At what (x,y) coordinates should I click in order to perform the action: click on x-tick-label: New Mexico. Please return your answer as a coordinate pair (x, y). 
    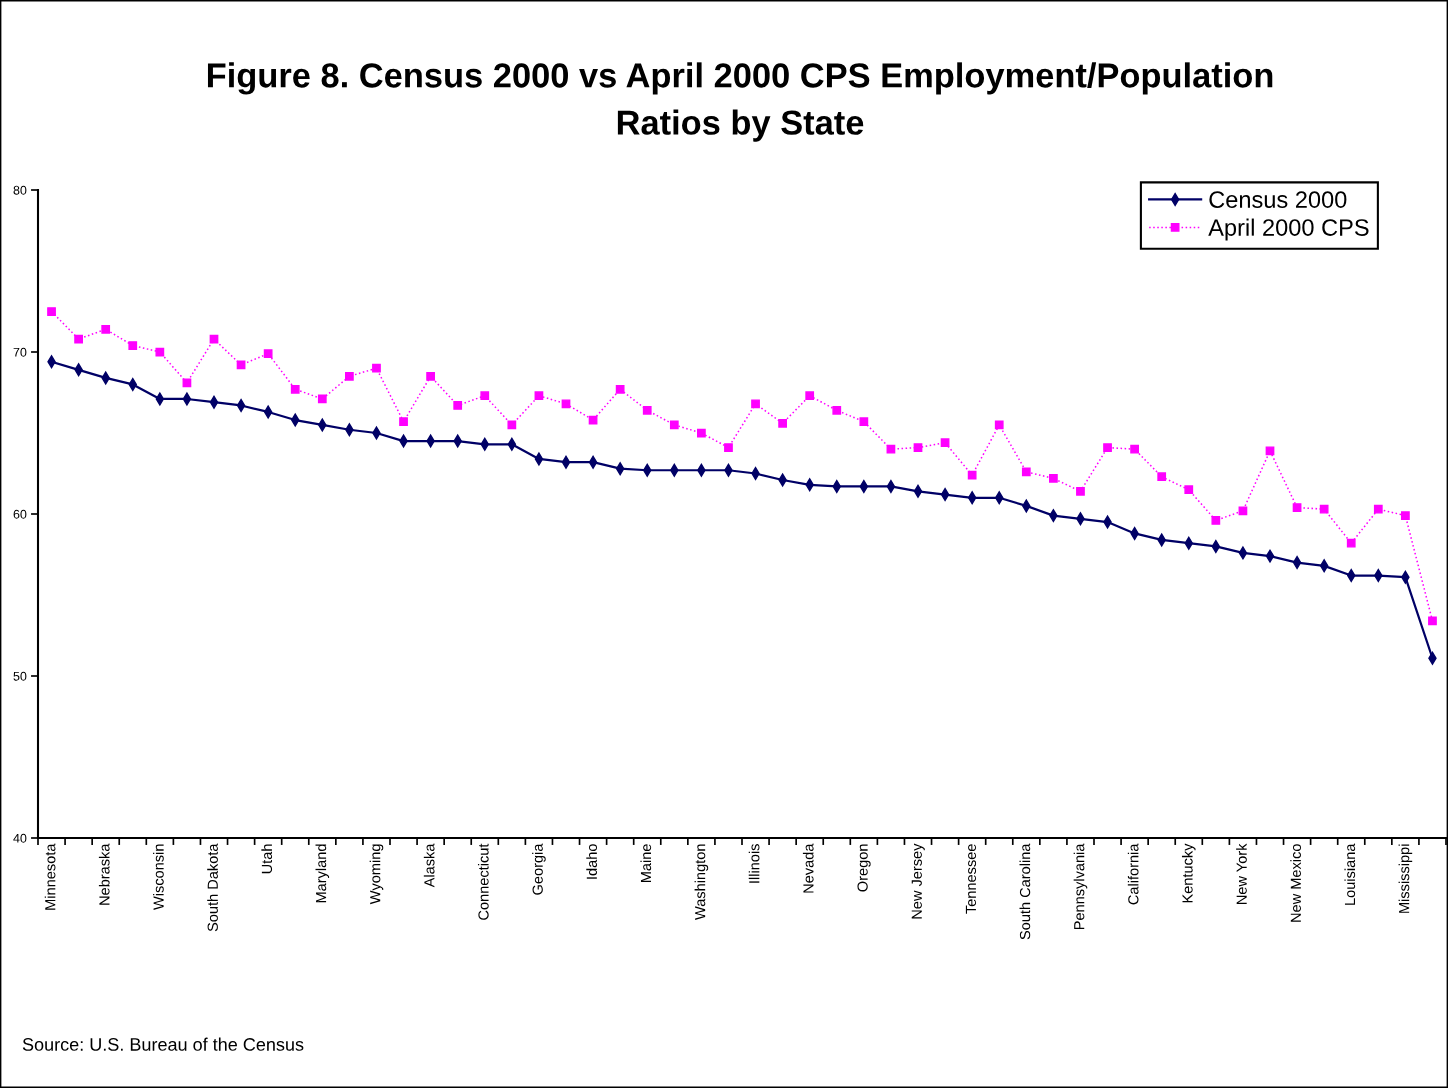
    Looking at the image, I should click on (1295, 883).